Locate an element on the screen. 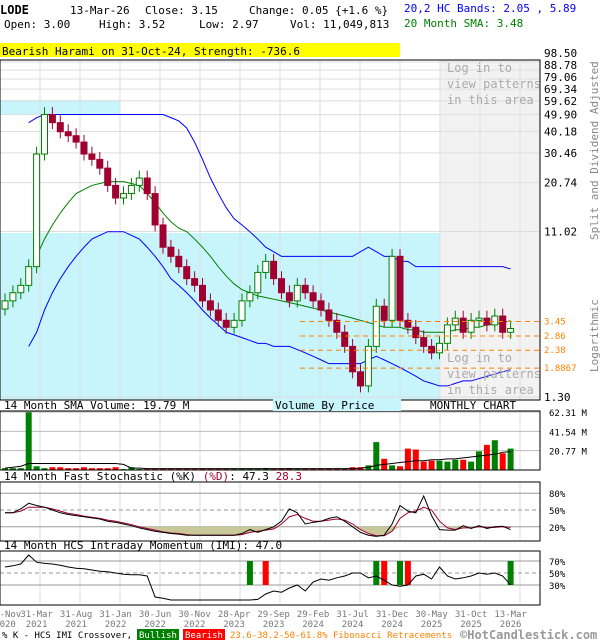  copyright: ©HotCandlestick.com is located at coordinates (528, 634).